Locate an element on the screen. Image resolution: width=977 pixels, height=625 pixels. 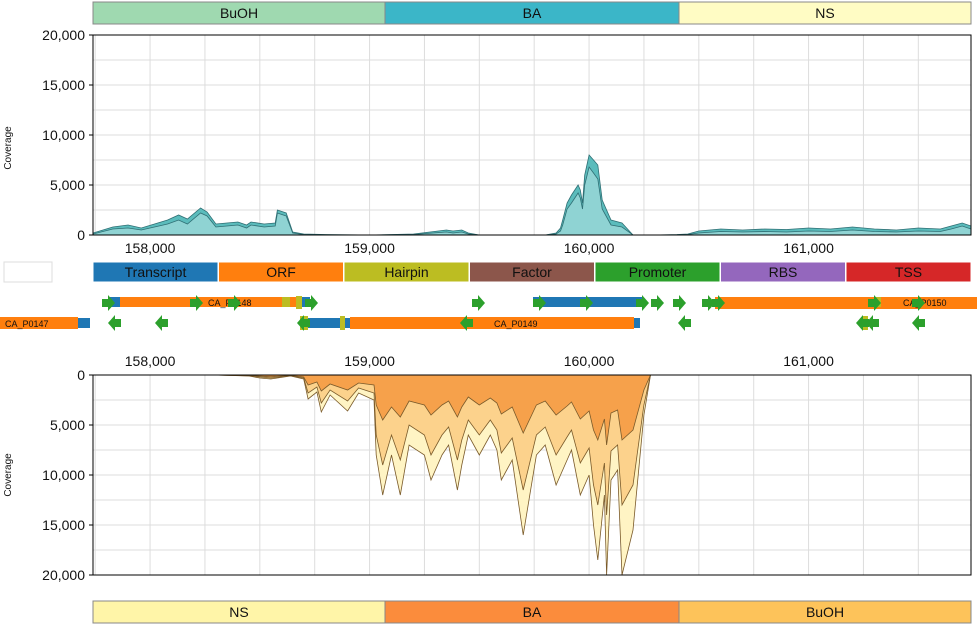
top-ytick-label: 0 is located at coordinates (81, 235).